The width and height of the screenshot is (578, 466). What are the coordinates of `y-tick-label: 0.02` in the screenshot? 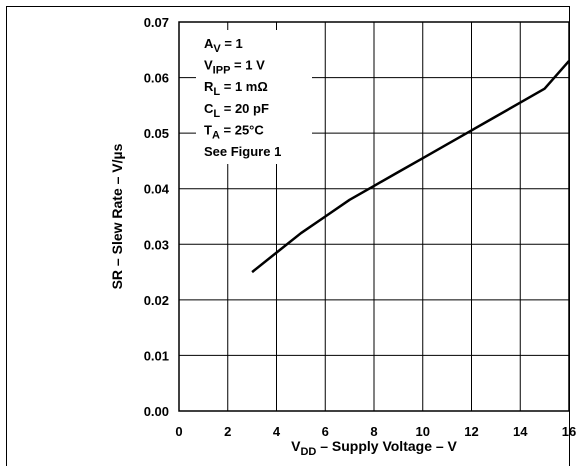 It's located at (156, 300).